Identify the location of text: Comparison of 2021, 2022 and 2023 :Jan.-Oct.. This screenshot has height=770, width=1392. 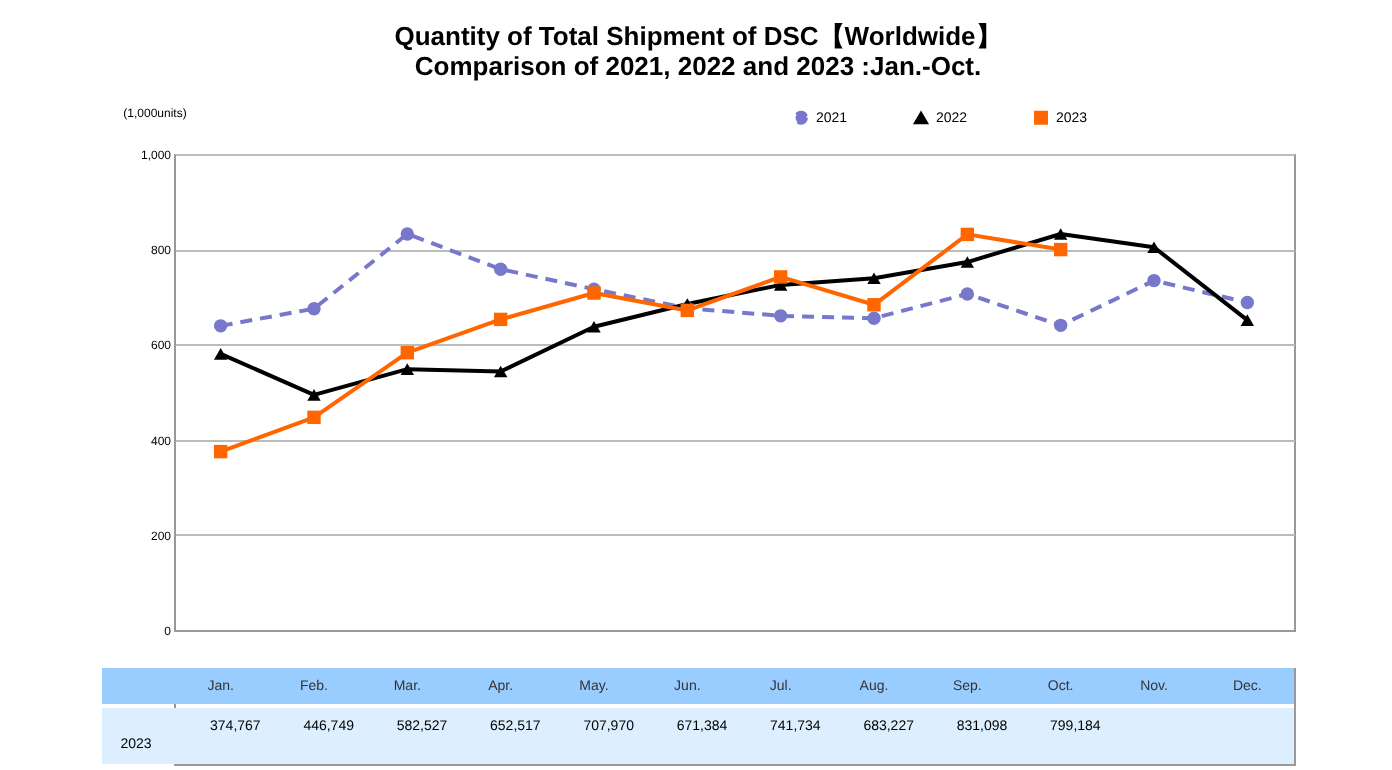
(698, 66).